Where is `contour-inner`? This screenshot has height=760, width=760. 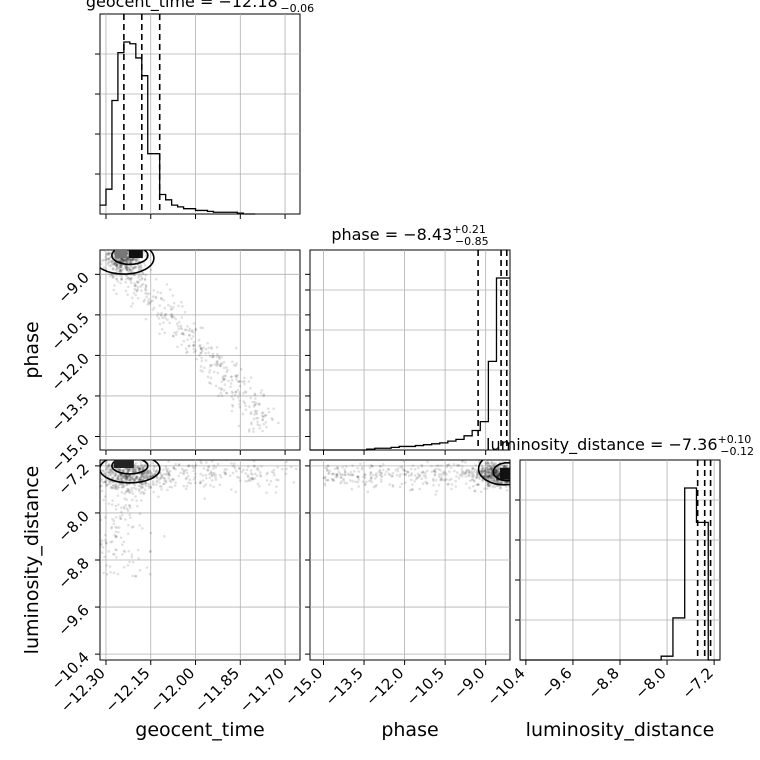 contour-inner is located at coordinates (501, 471).